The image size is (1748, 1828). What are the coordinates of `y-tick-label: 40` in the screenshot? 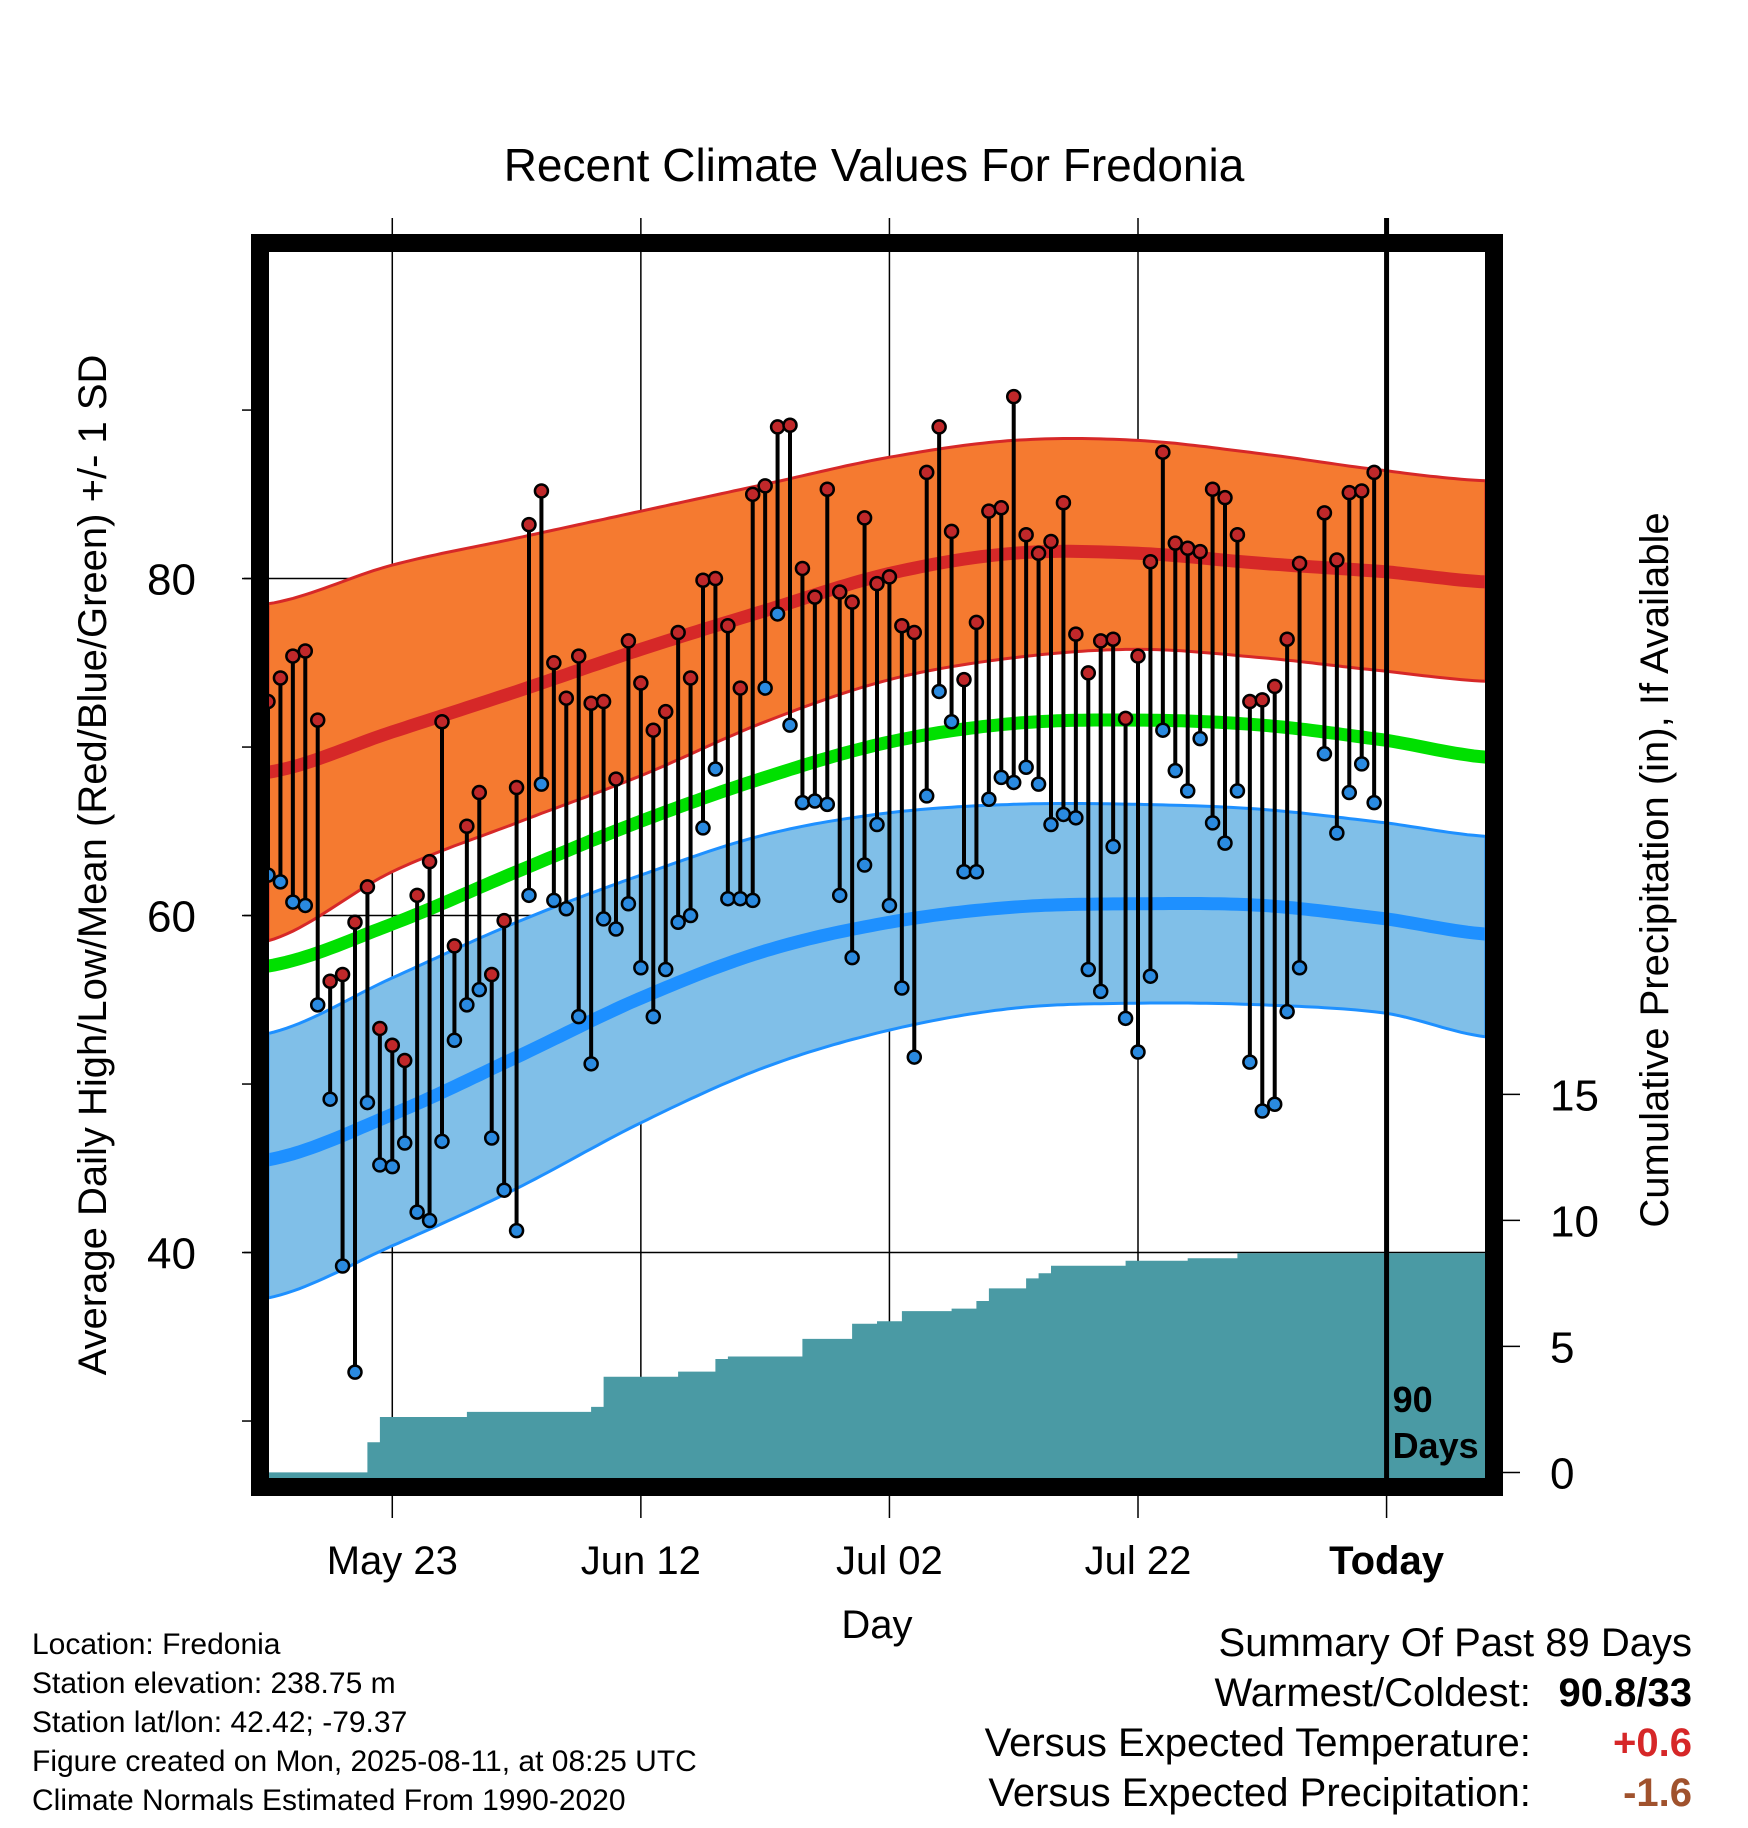 It's located at (171, 1254).